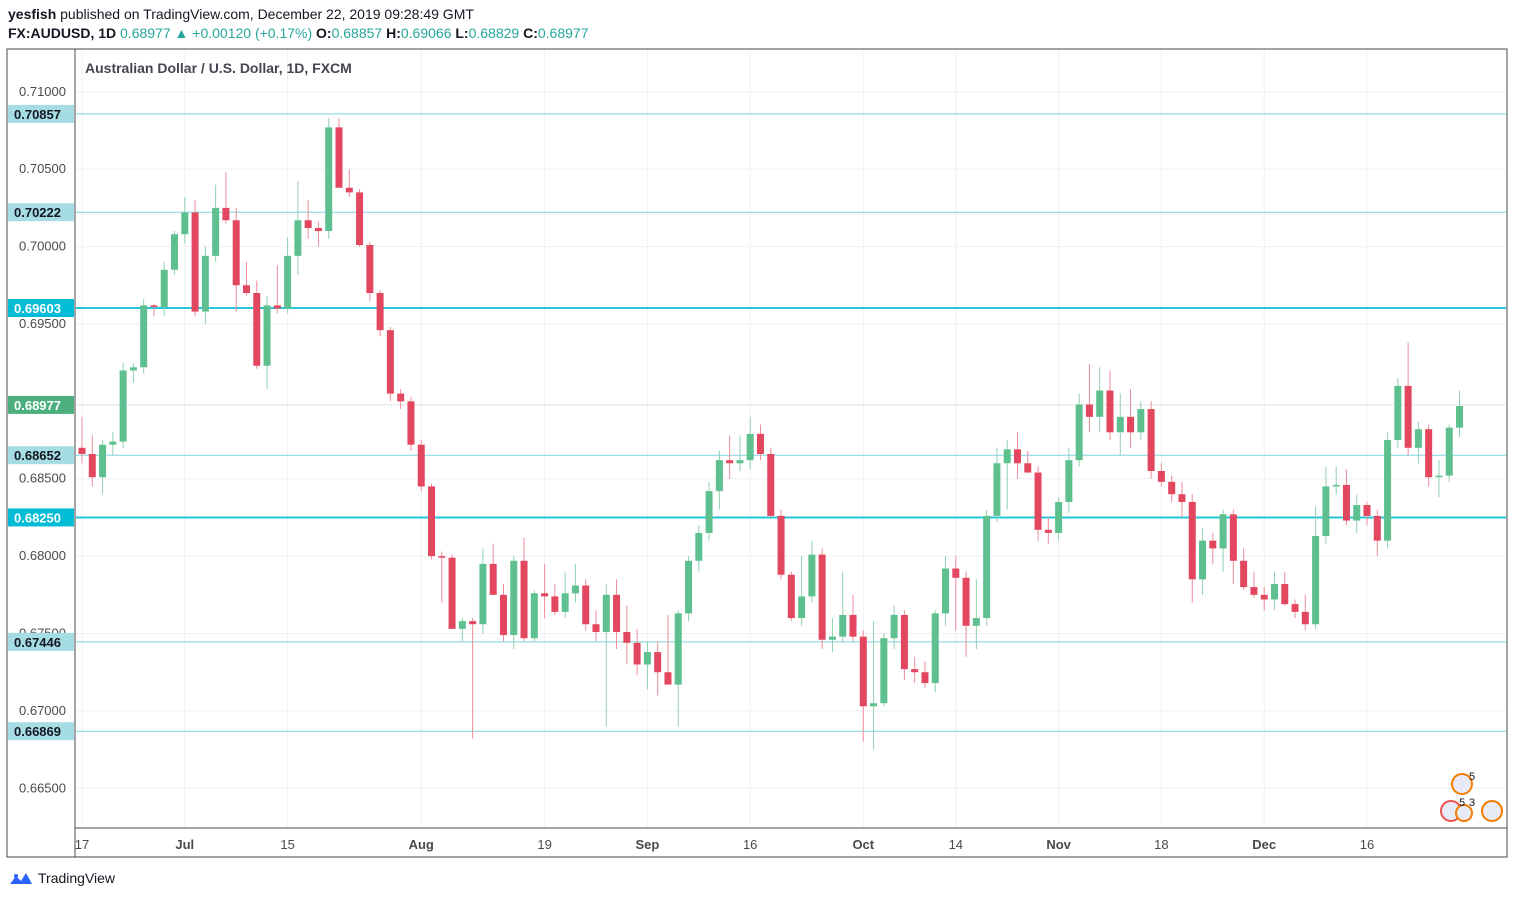  I want to click on au-flag-icon, so click(1464, 813).